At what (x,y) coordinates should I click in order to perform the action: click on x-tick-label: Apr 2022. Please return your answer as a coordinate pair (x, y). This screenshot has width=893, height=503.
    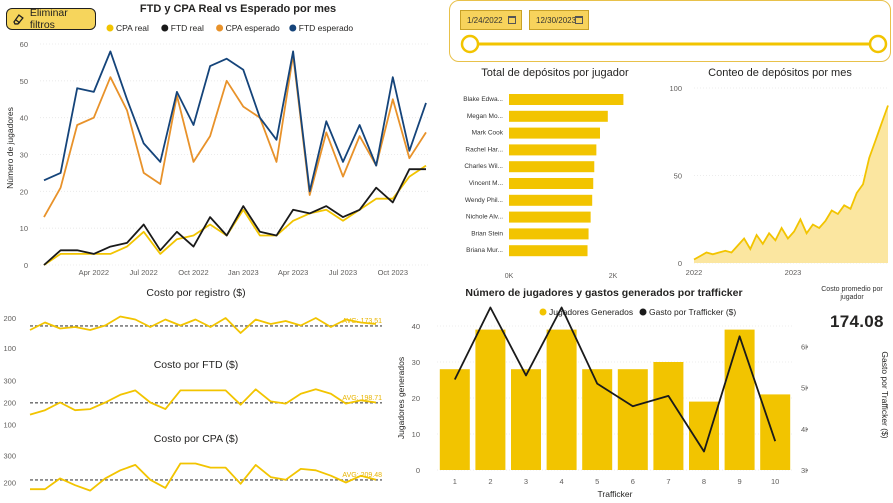
    Looking at the image, I should click on (94, 272).